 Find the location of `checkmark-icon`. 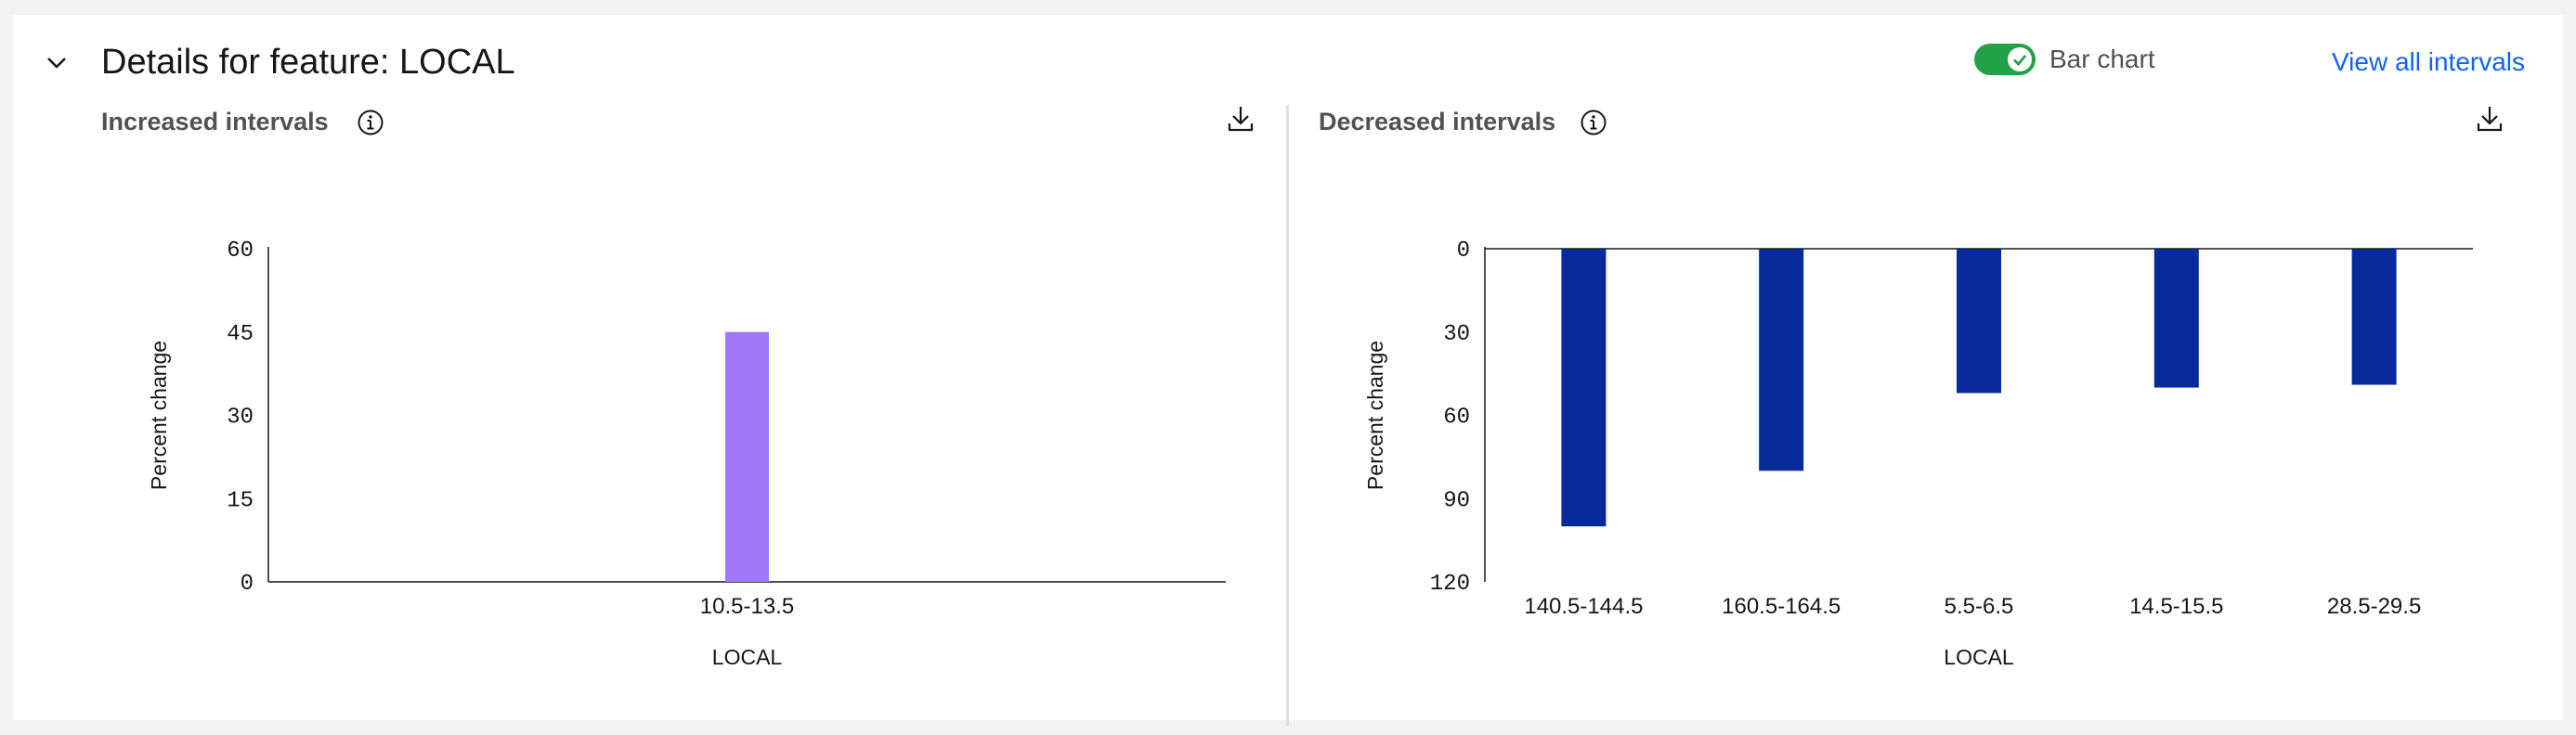

checkmark-icon is located at coordinates (2020, 61).